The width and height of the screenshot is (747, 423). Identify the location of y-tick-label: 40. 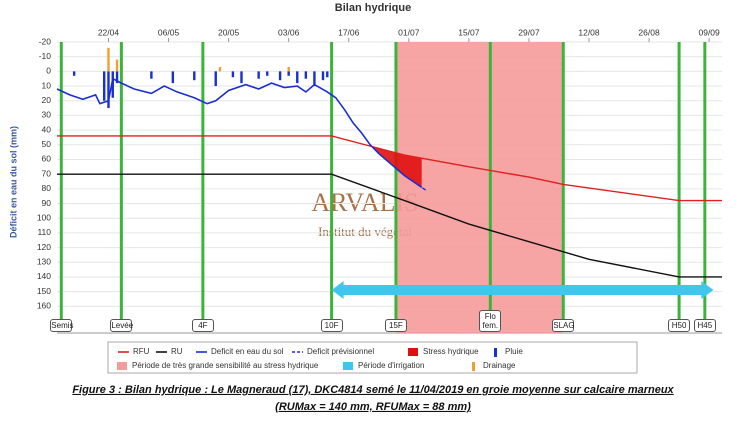
(47, 129).